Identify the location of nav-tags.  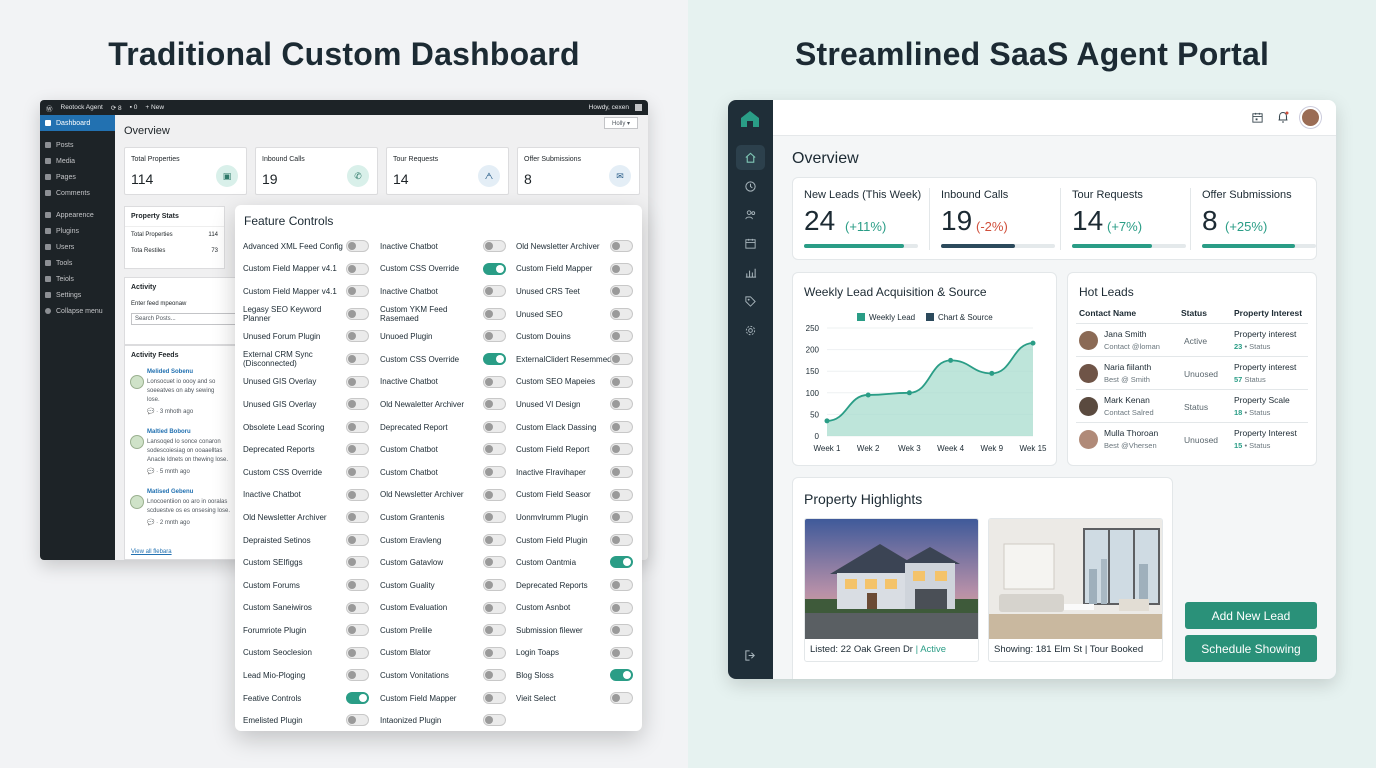
(750, 301).